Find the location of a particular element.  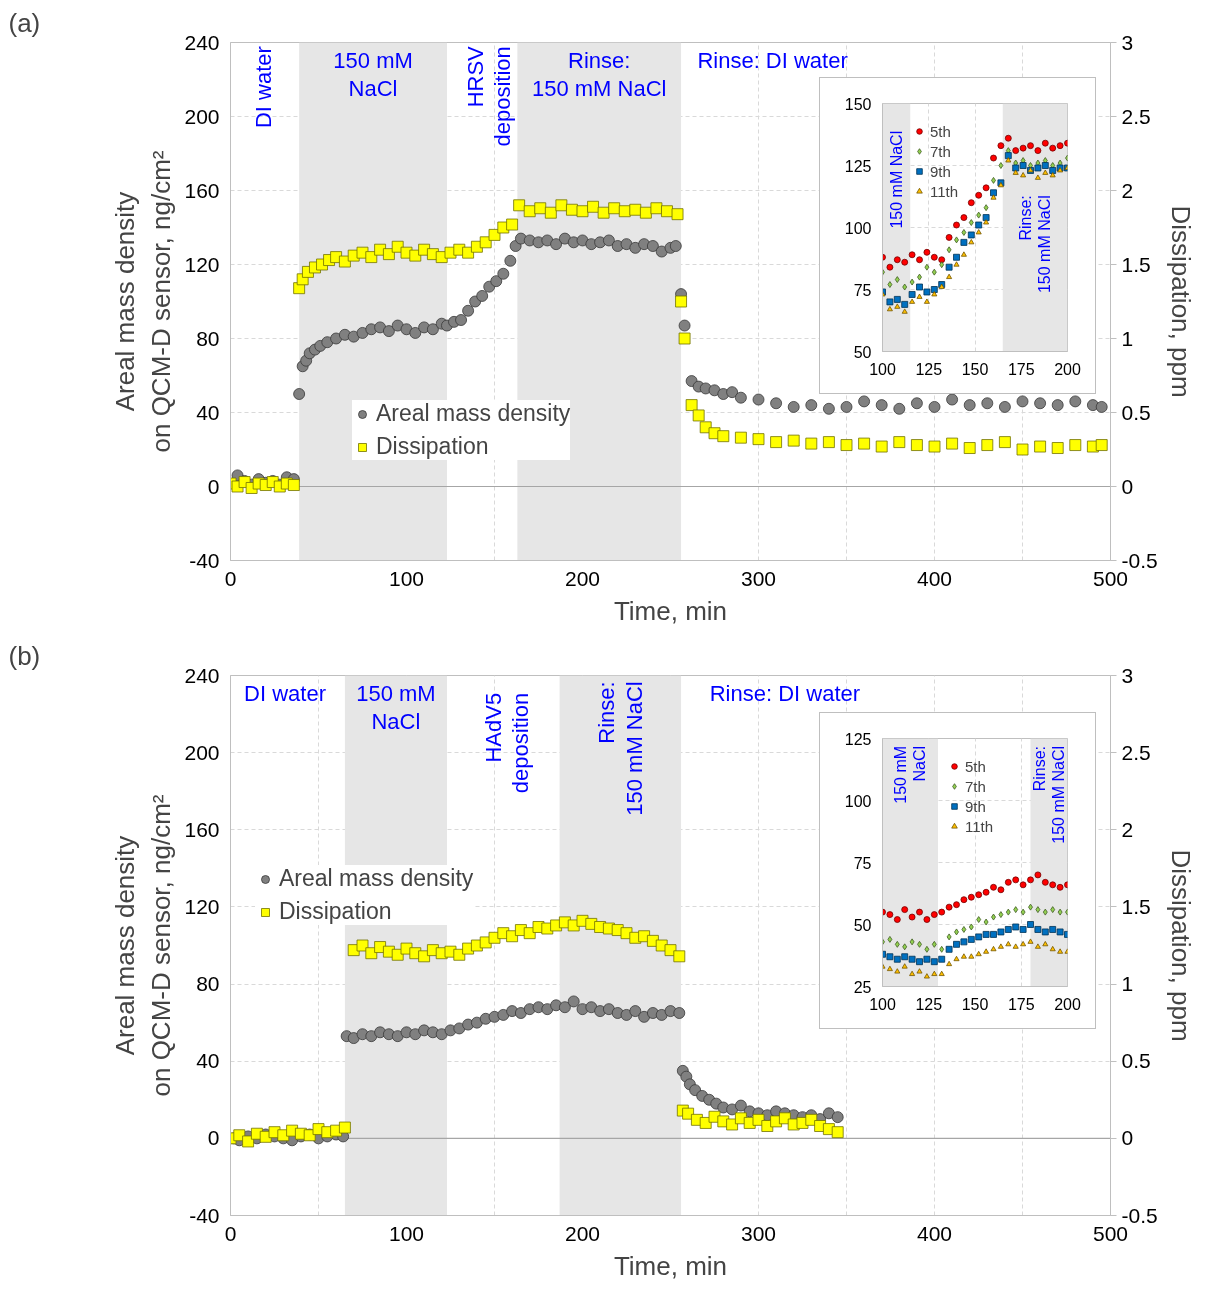

annotation: HAdV5 deposition is located at coordinates (507, 743).